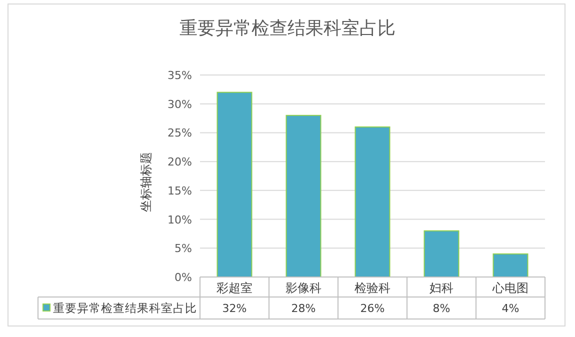 The image size is (575, 337). I want to click on data-label: 28%, so click(303, 308).